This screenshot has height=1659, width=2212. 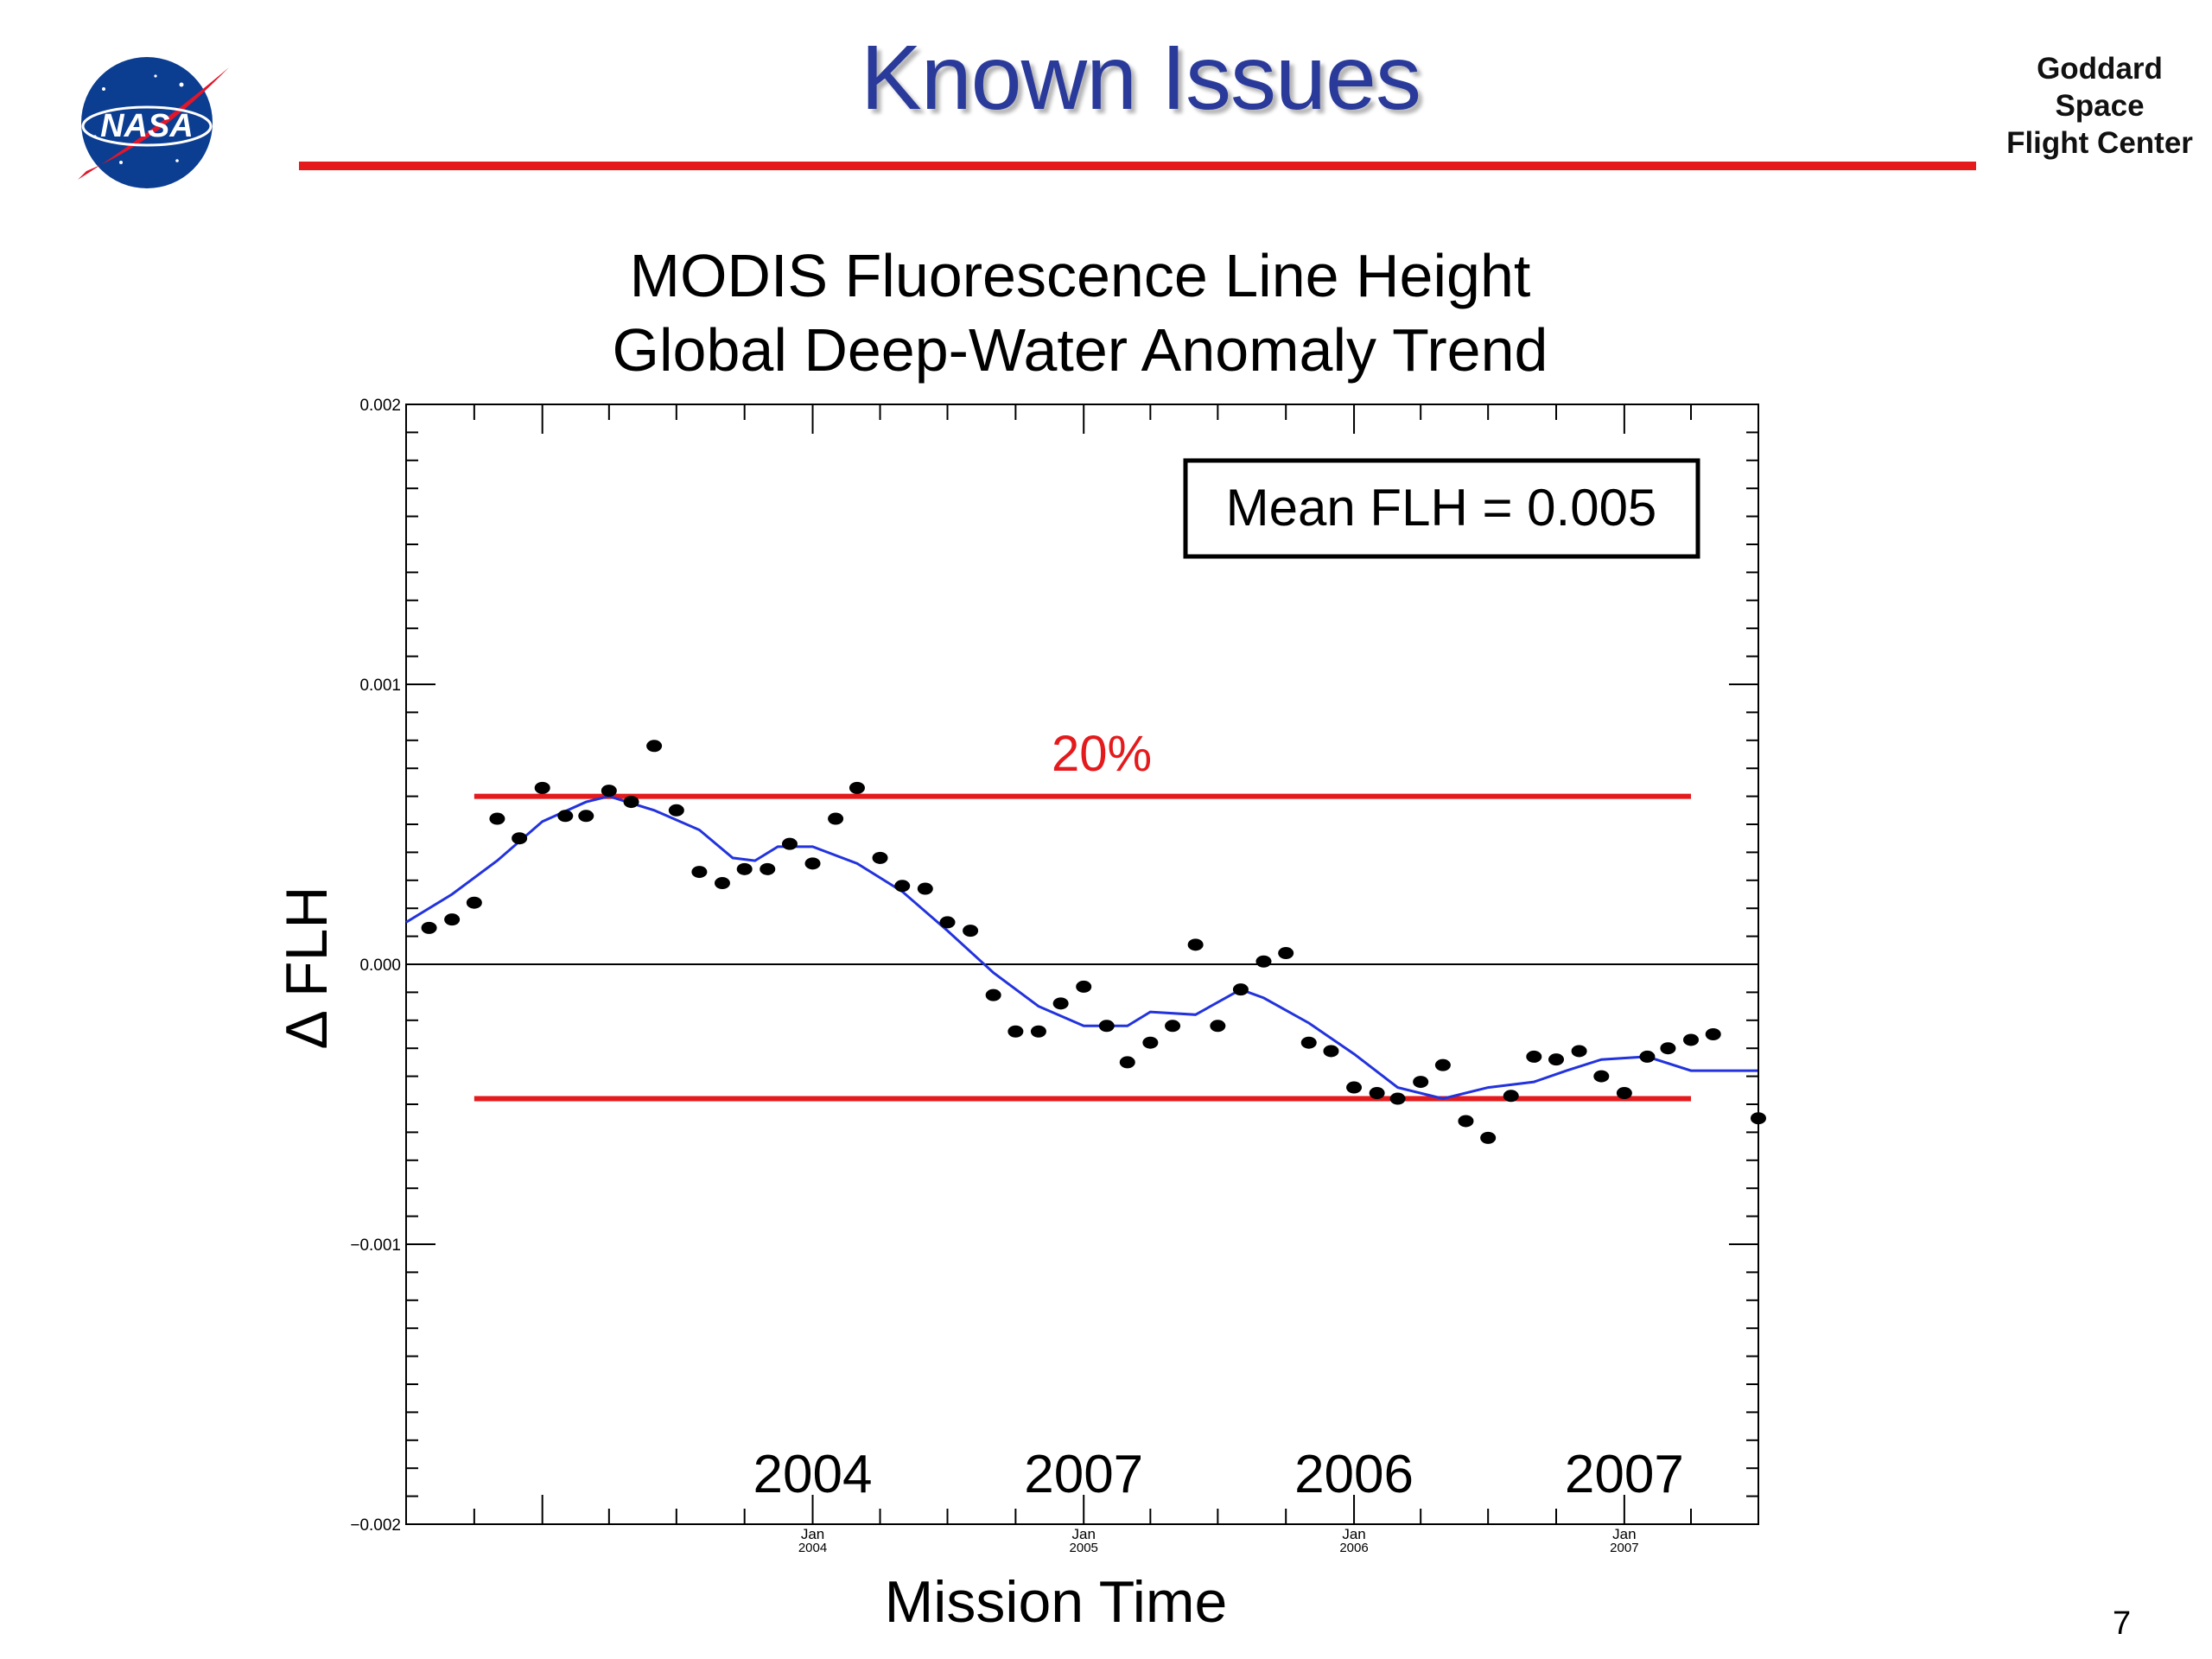 I want to click on organization-label: Goddard Space Flight Center, so click(x=2099, y=106).